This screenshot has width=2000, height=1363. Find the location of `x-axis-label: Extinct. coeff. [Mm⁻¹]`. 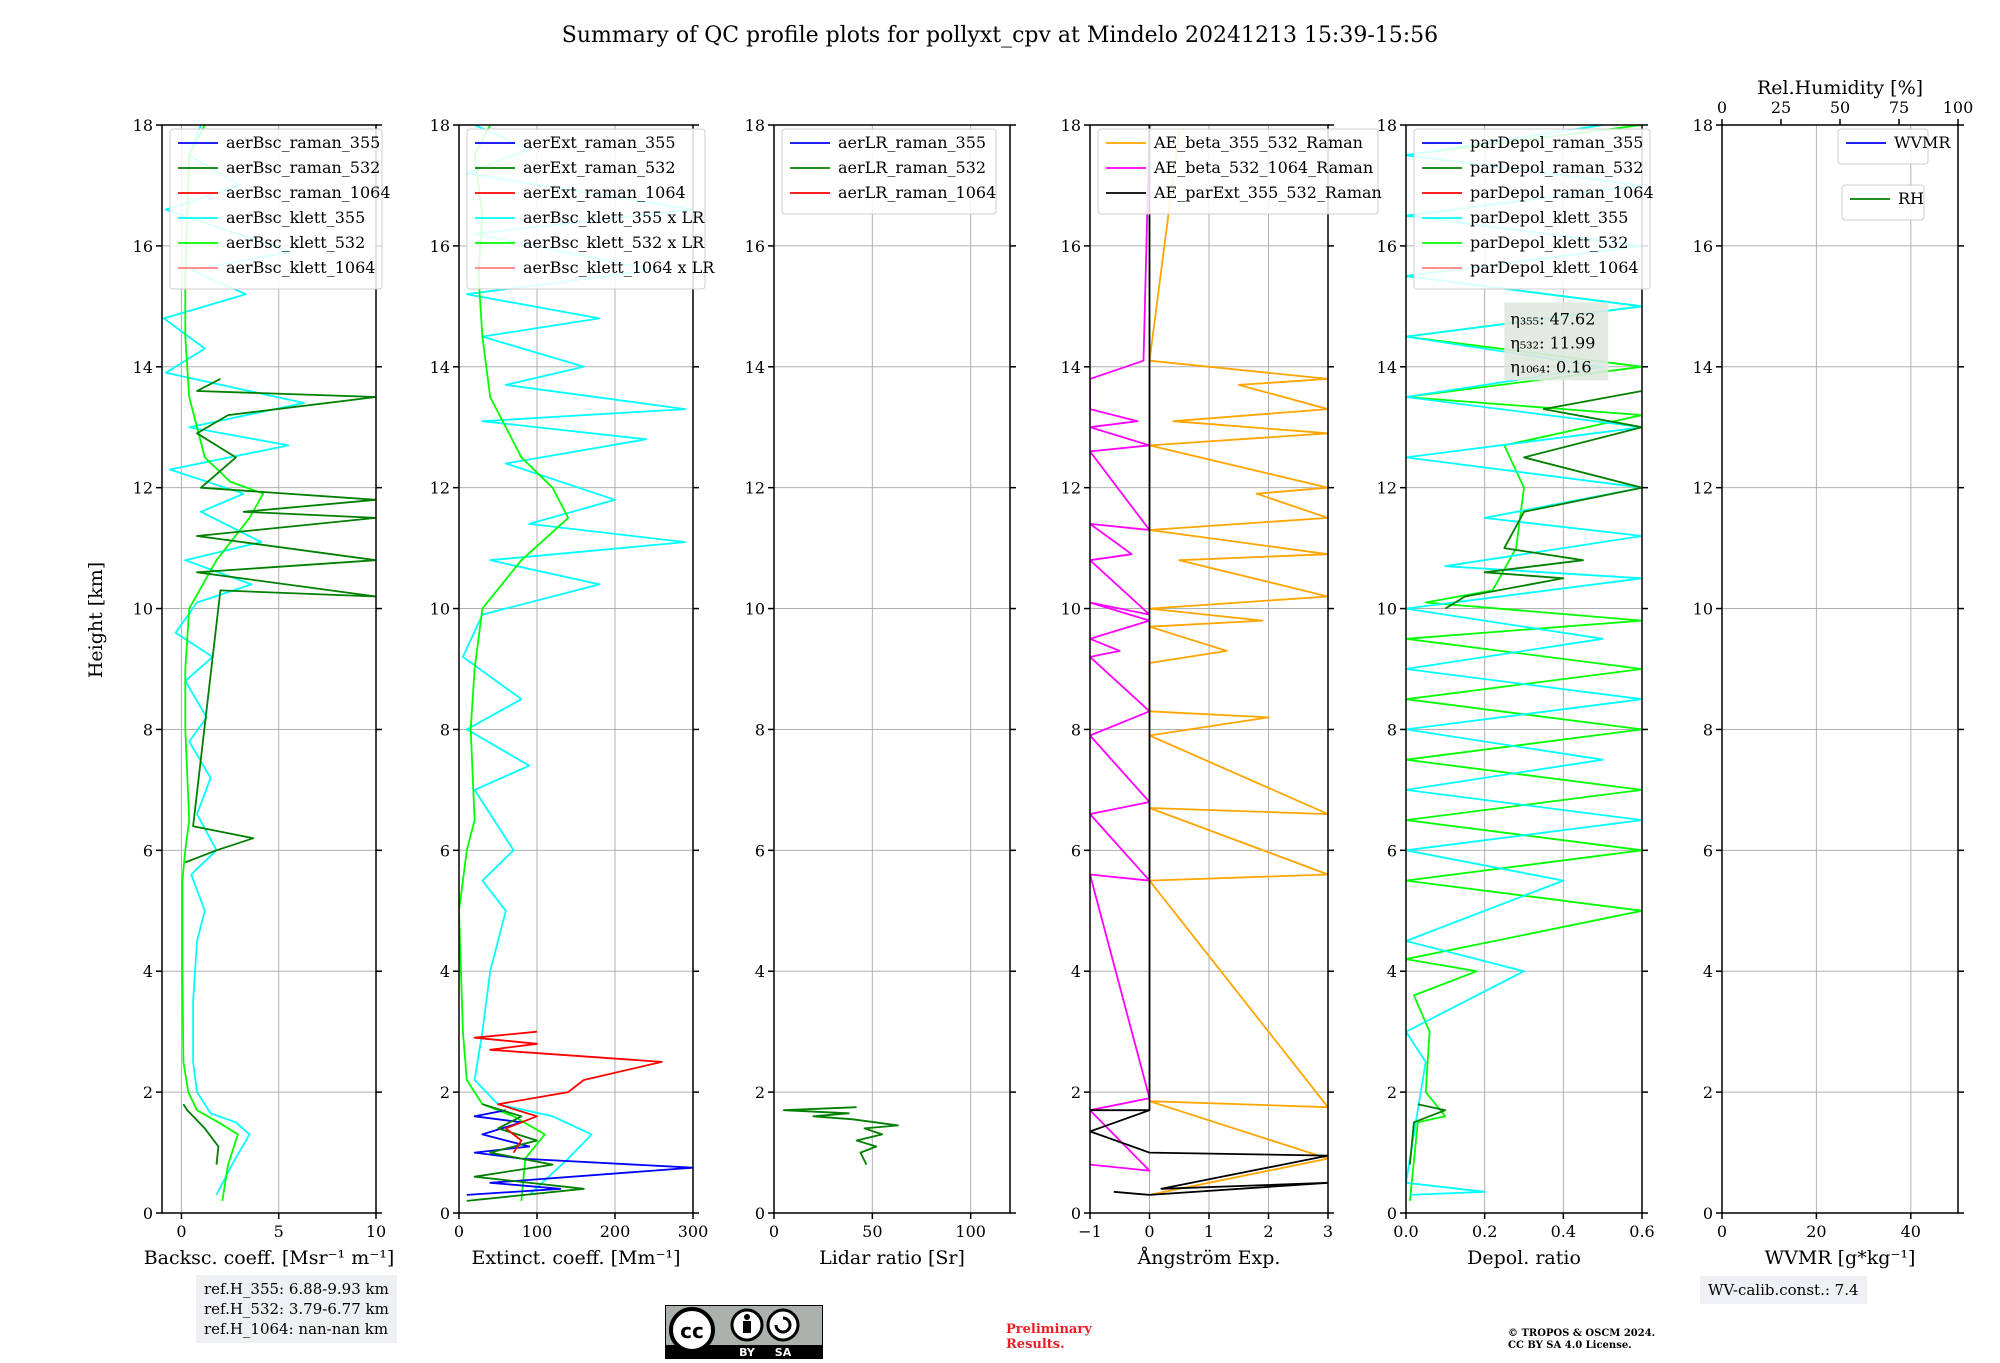

x-axis-label: Extinct. coeff. [Mm⁻¹] is located at coordinates (575, 1258).